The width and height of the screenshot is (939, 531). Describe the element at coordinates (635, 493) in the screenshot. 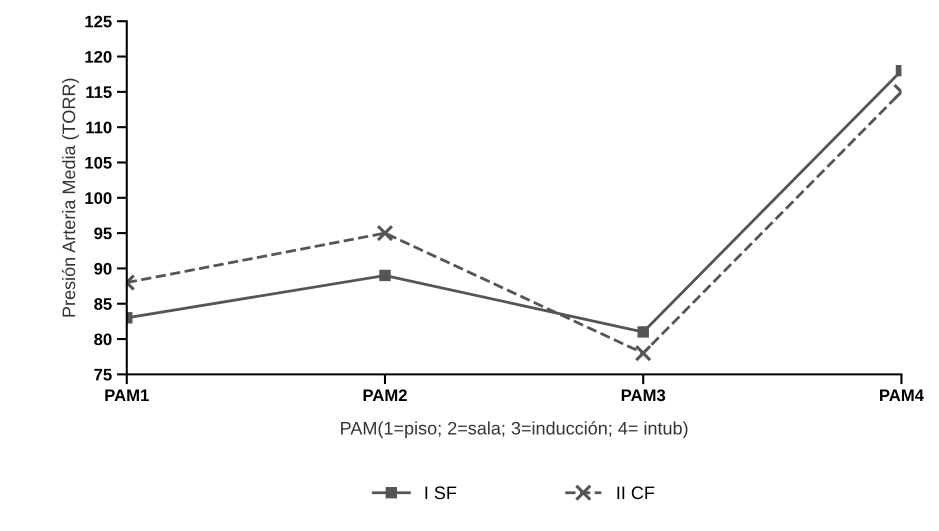

I see `legend-label: II CF` at that location.